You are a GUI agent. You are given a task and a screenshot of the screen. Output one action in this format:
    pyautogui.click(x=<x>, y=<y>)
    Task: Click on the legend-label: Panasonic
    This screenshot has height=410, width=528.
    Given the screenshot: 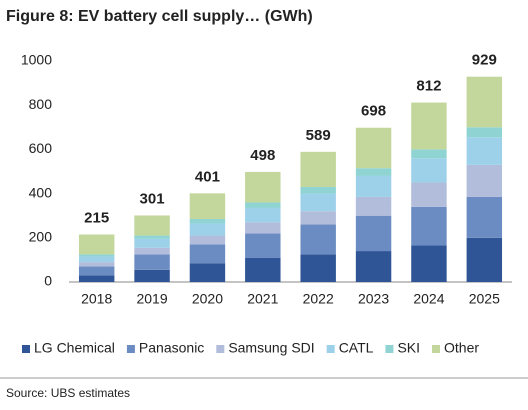 What is the action you would take?
    pyautogui.click(x=171, y=348)
    